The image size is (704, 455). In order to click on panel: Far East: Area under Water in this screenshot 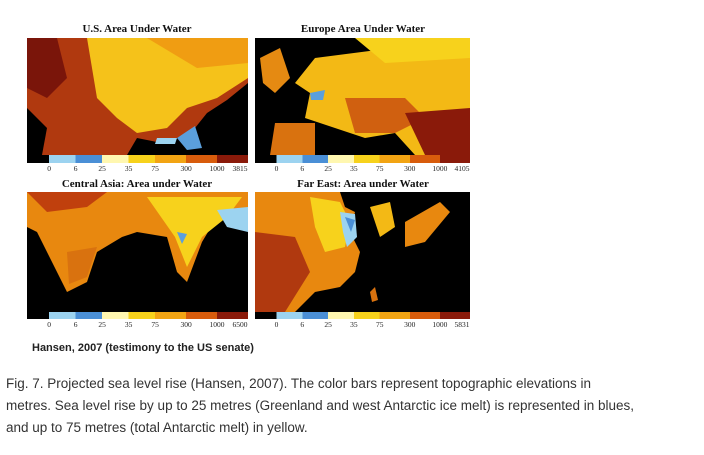, I will do `click(362, 248)`.